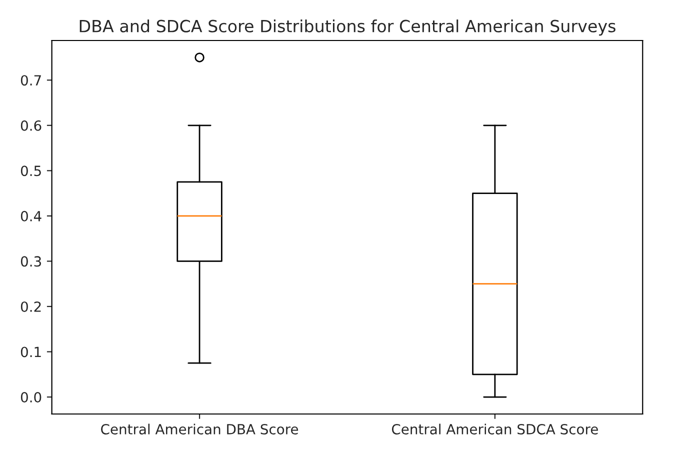  Describe the element at coordinates (30, 171) in the screenshot. I see `y-tick-label: 0.5` at that location.